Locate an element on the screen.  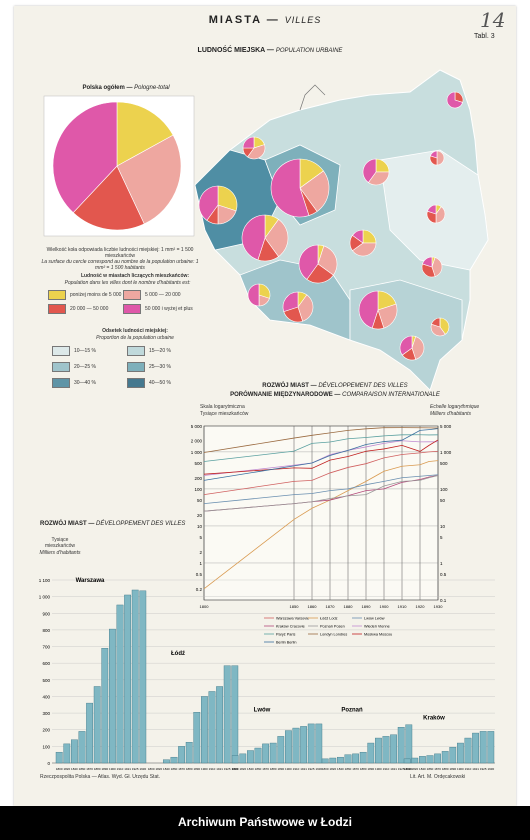
title-fr: VILLES is located at coordinates (303, 20).